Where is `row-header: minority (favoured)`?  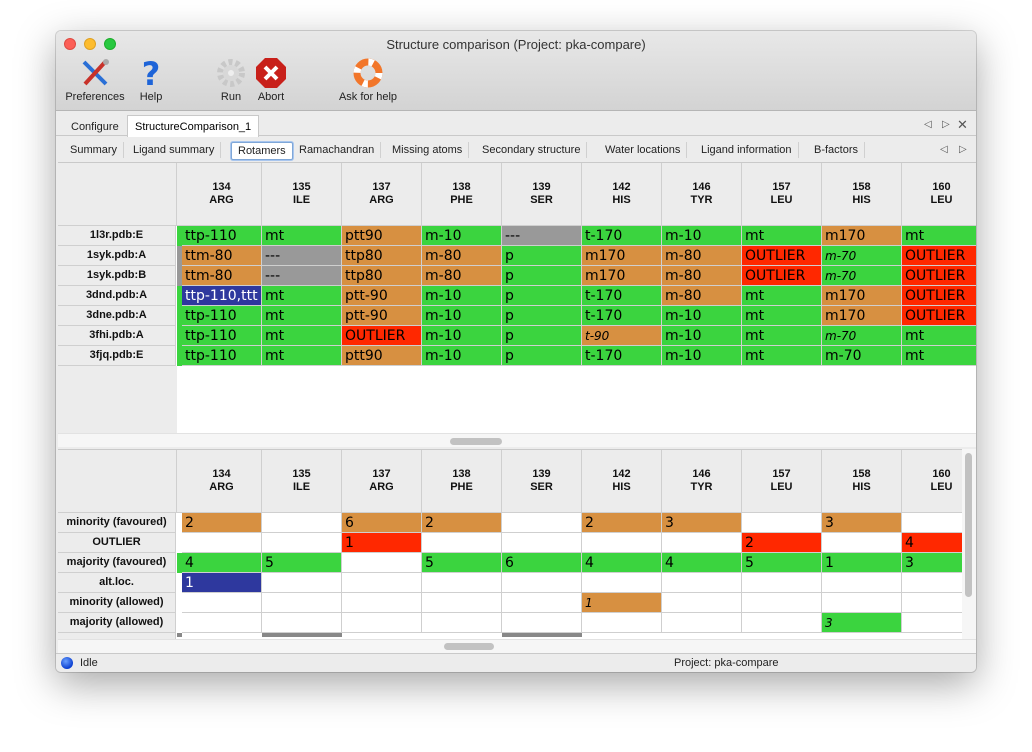
row-header: minority (favoured) is located at coordinates (117, 523).